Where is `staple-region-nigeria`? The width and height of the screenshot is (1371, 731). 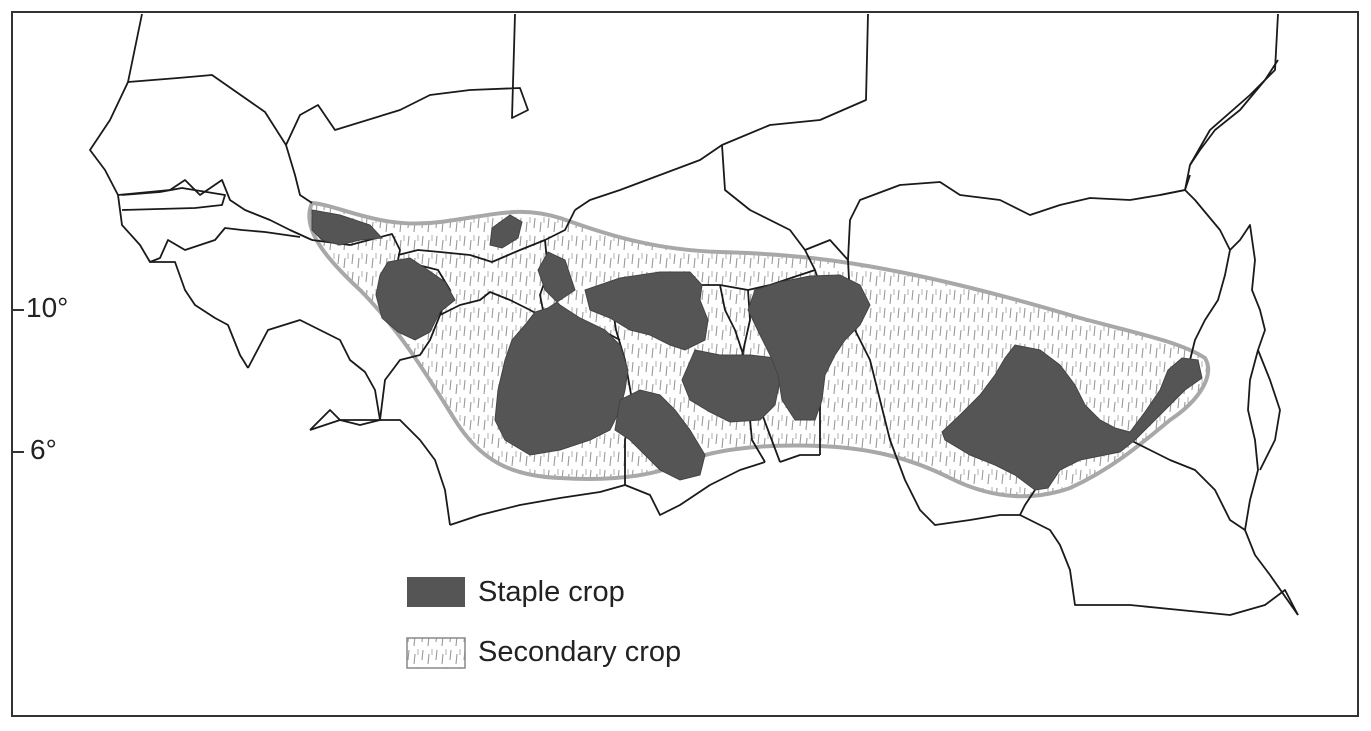 staple-region-nigeria is located at coordinates (1072, 417).